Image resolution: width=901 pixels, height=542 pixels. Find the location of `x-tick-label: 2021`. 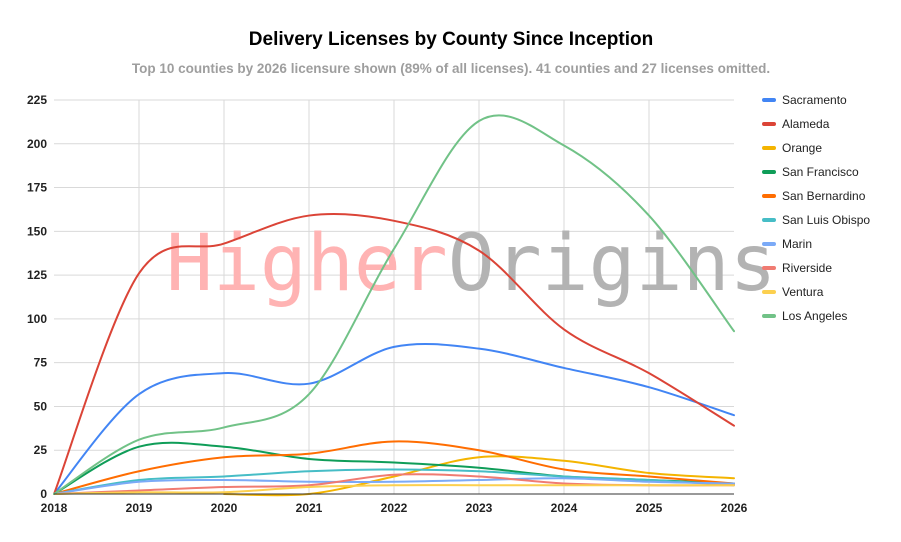

x-tick-label: 2021 is located at coordinates (309, 508).